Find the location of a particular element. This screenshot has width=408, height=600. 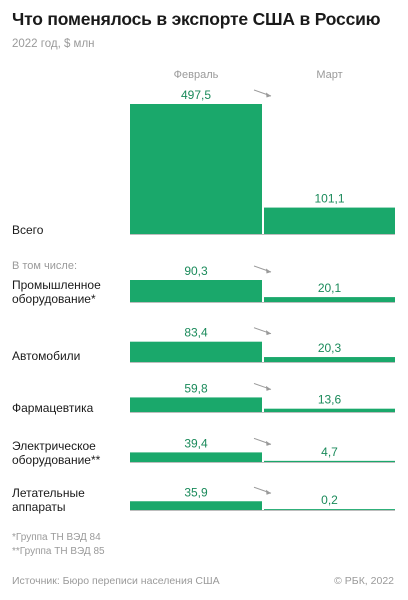

value-label-february: 39,4 is located at coordinates (196, 443).